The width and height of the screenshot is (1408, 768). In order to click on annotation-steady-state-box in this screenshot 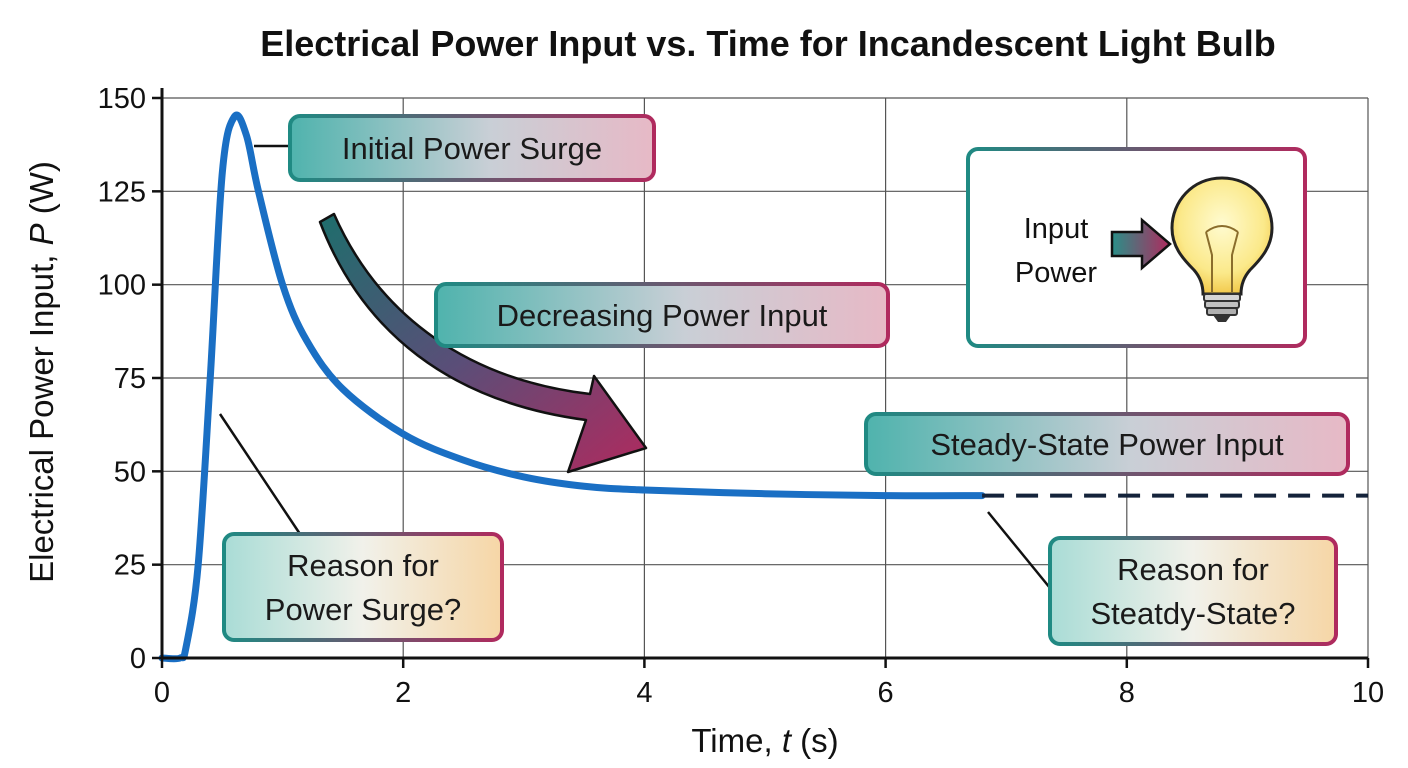, I will do `click(1107, 444)`.